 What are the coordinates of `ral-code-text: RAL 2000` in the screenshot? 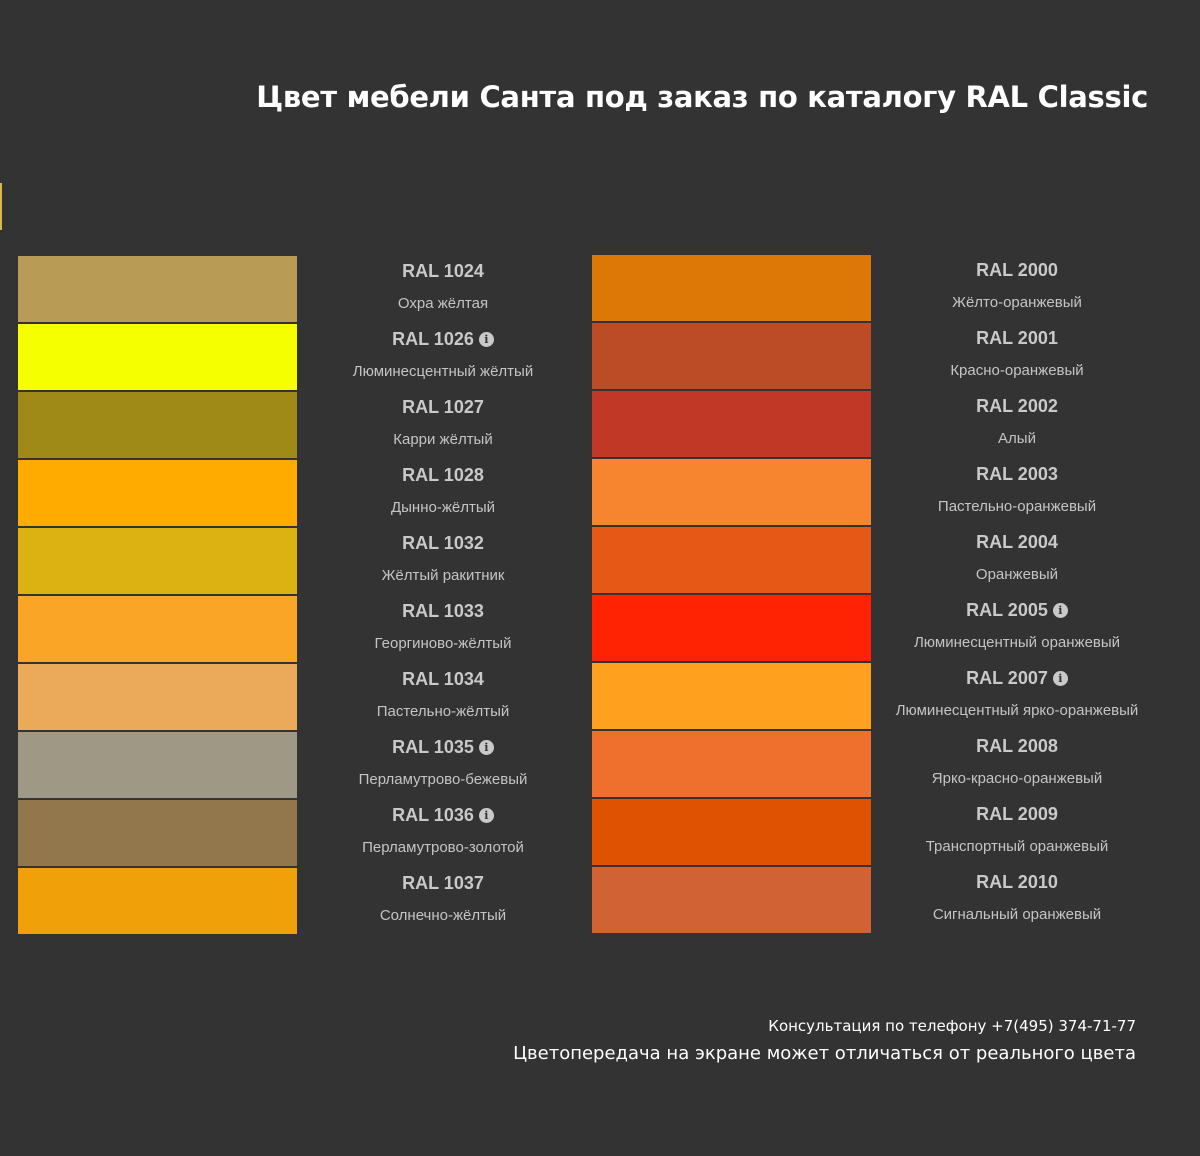 It's located at (1017, 270).